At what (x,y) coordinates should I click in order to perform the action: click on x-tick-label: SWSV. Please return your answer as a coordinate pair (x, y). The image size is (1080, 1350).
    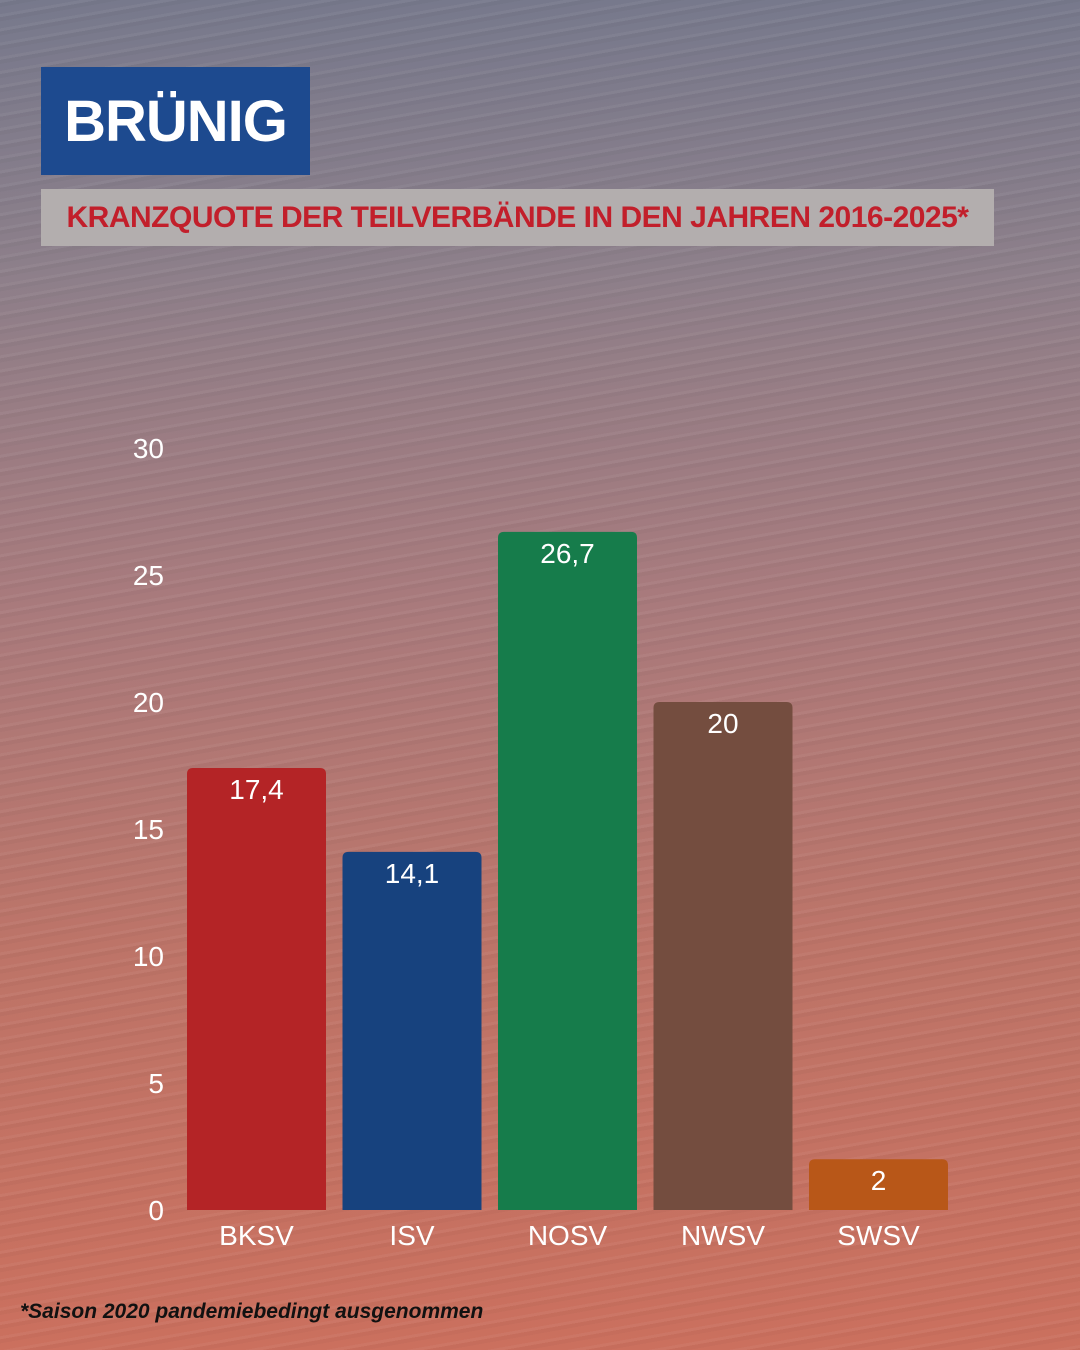
    Looking at the image, I should click on (878, 1235).